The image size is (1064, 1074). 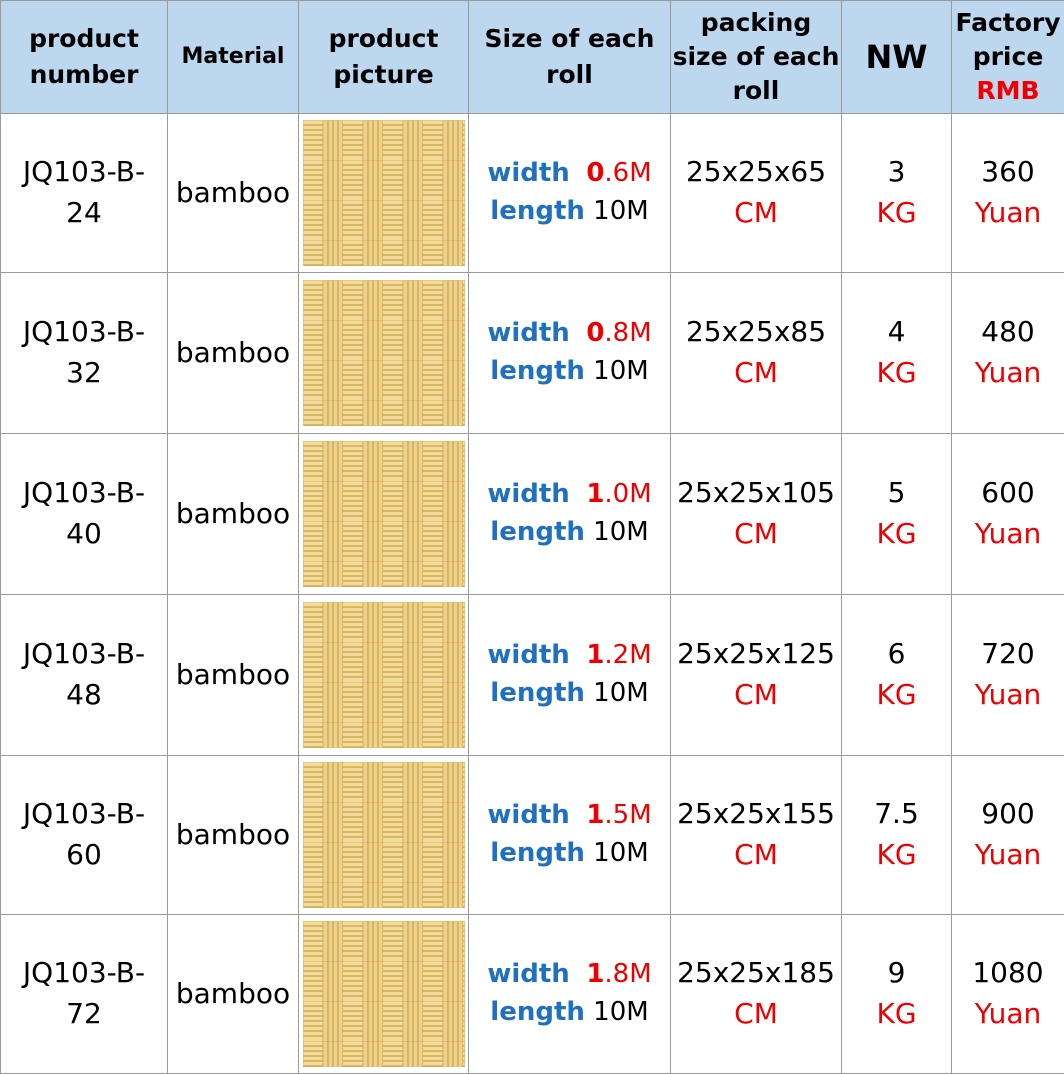 What do you see at coordinates (897, 193) in the screenshot?
I see `nw-cell: 3 KG` at bounding box center [897, 193].